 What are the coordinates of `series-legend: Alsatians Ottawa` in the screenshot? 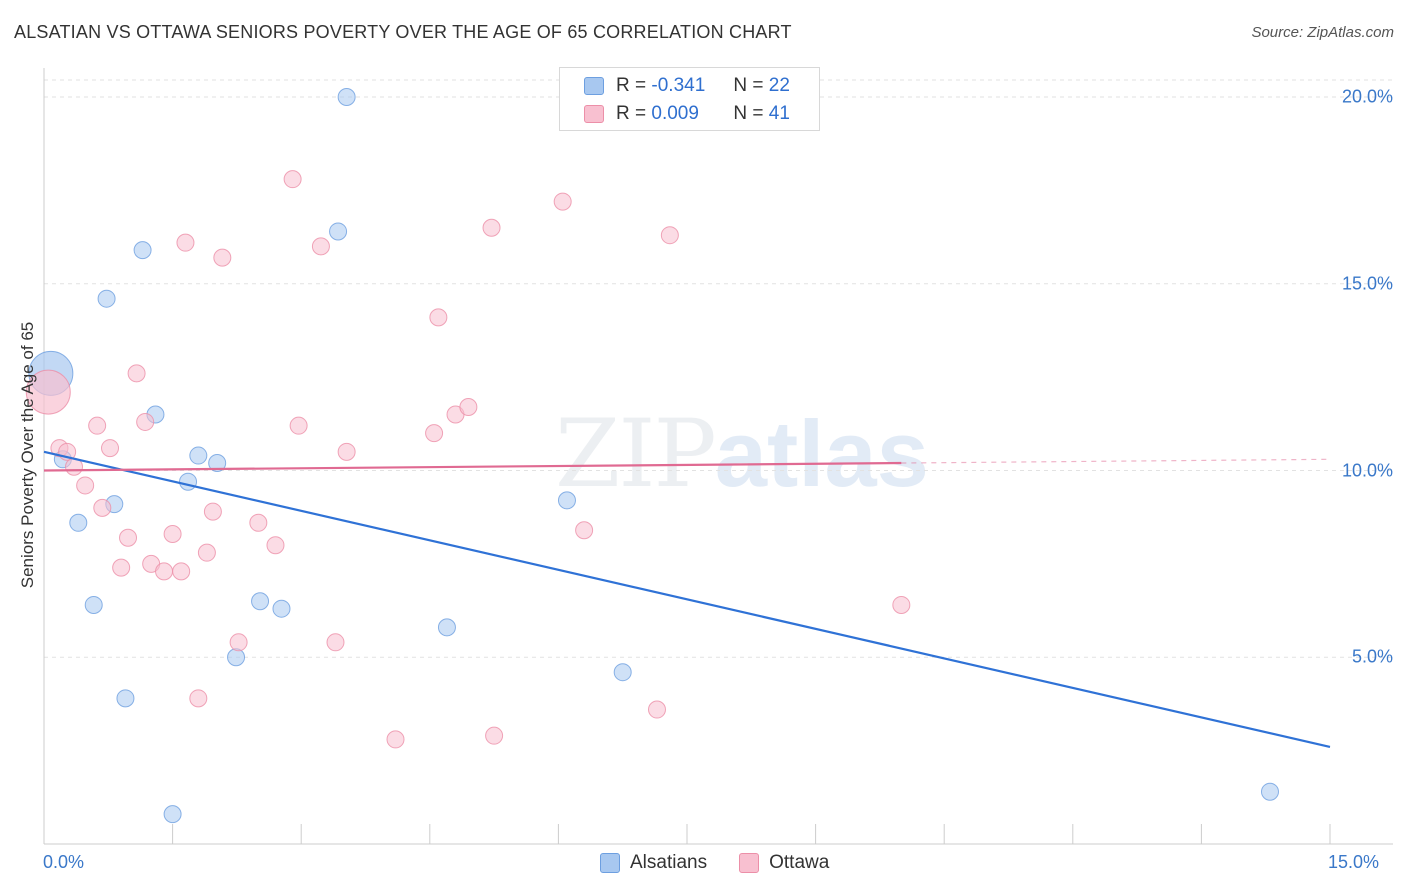 It's located at (730, 863).